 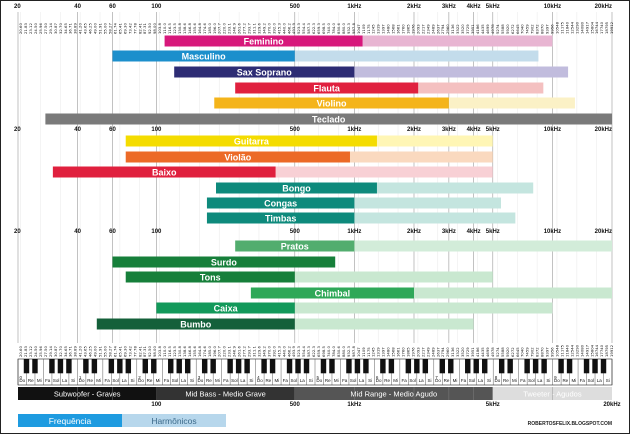 What do you see at coordinates (531, 380) in the screenshot?
I see `key-note-label: Sol` at bounding box center [531, 380].